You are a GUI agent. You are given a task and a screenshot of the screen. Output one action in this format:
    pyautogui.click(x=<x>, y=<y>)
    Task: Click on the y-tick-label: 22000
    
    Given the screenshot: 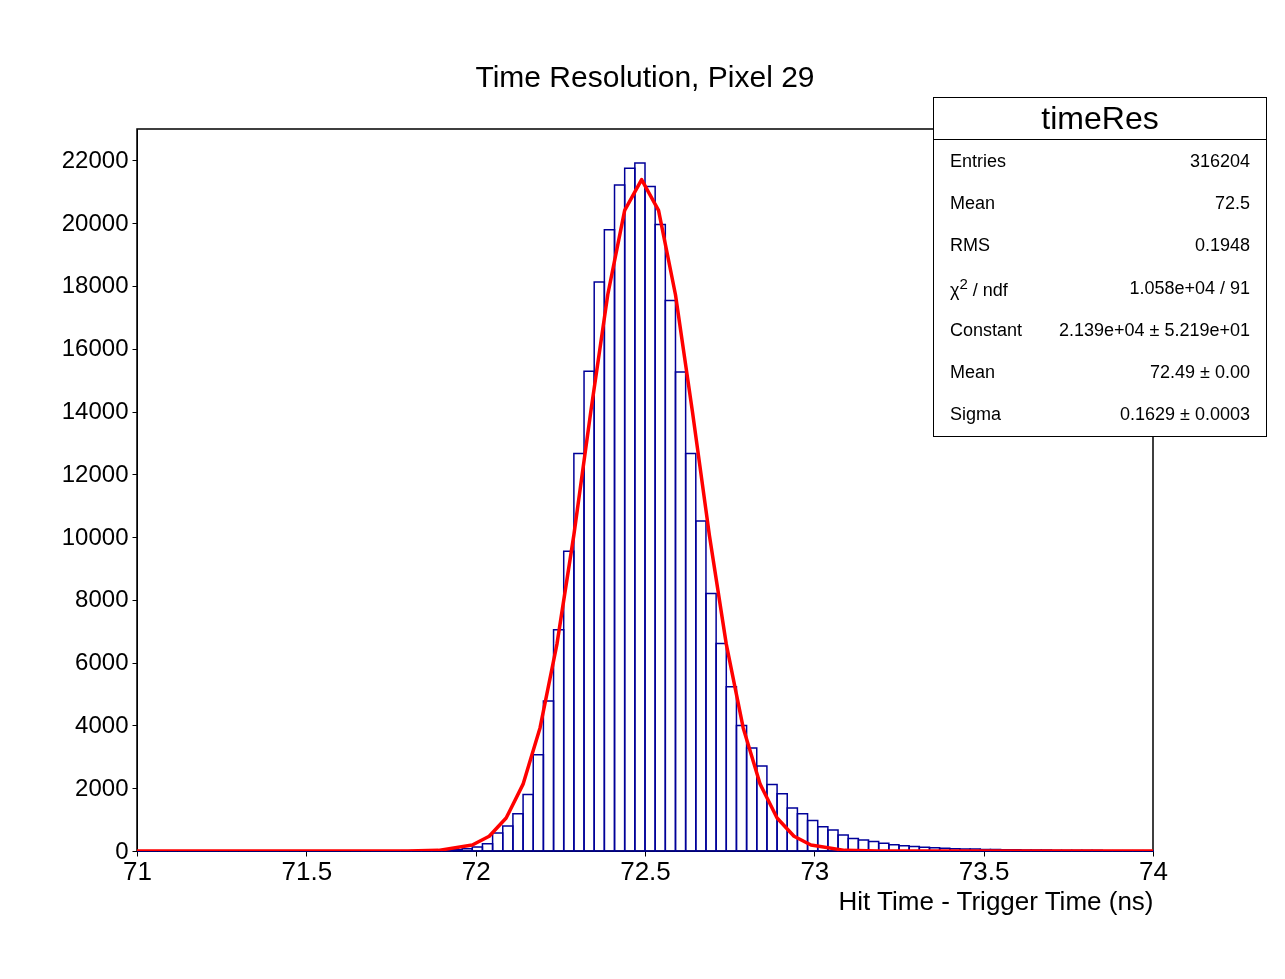 What is the action you would take?
    pyautogui.click(x=95, y=159)
    